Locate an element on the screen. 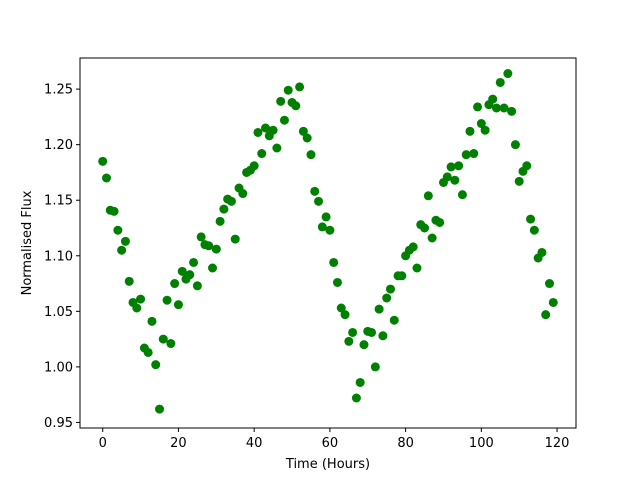  x-tick-label: 0 is located at coordinates (103, 443).